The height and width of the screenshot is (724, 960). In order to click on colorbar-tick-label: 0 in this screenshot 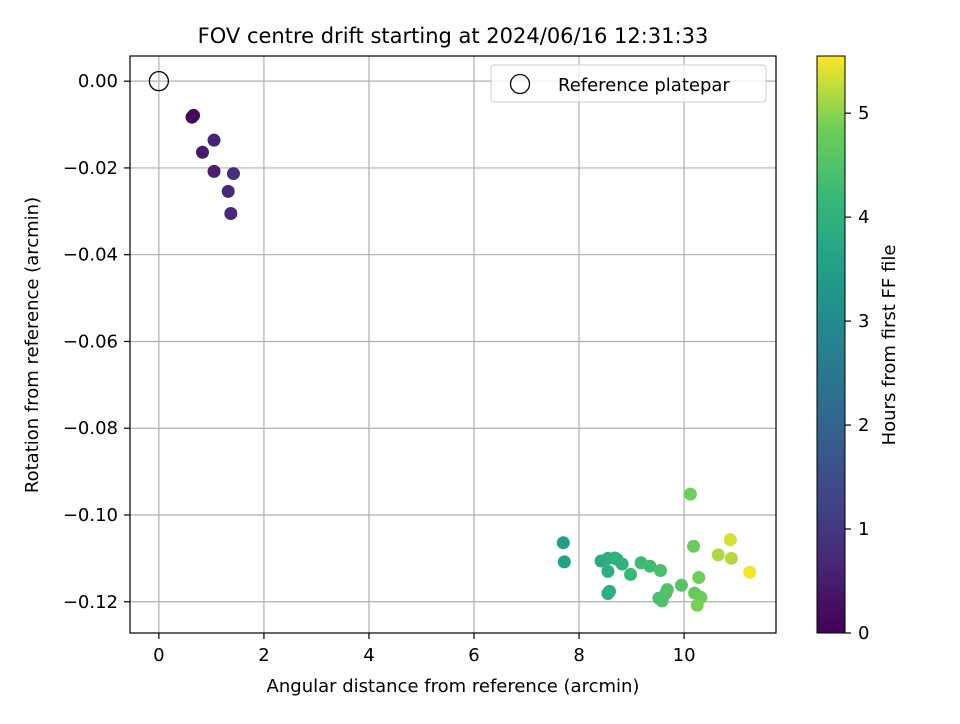, I will do `click(863, 633)`.